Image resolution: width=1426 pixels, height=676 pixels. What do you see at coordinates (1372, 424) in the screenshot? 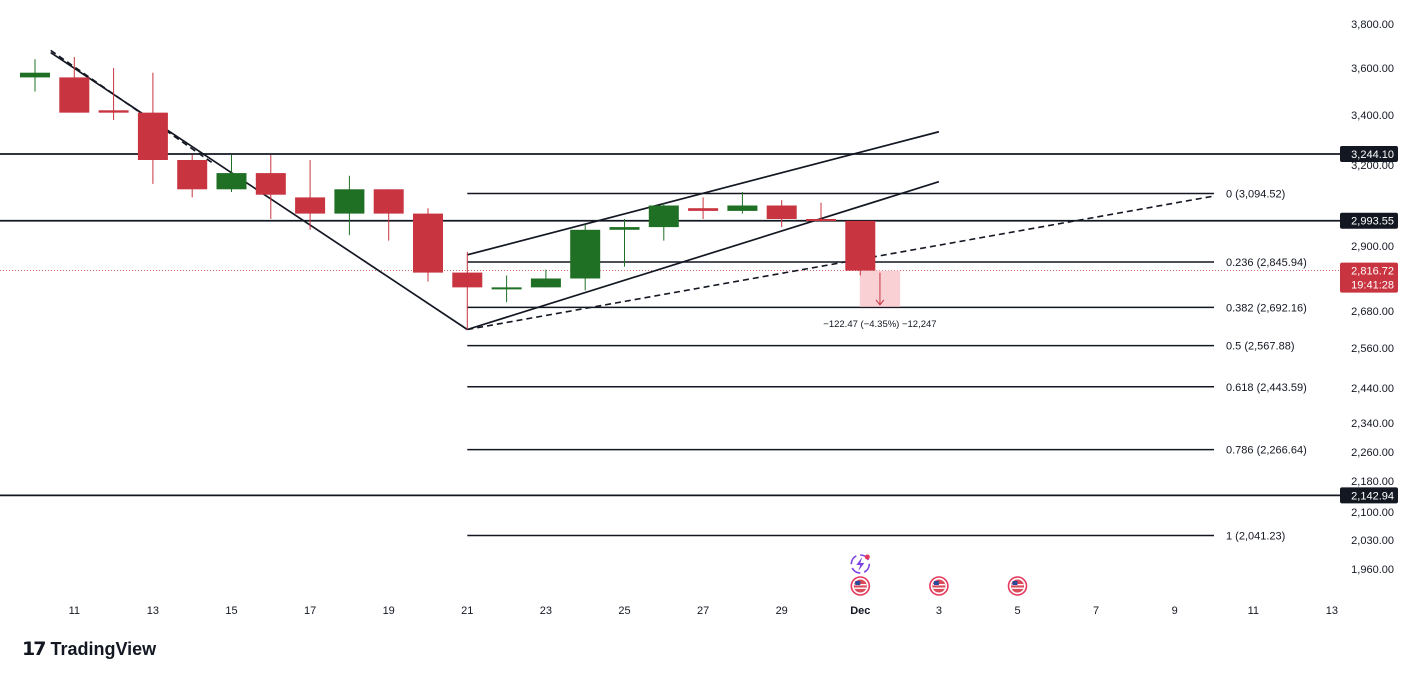
I see `price-tick-label: 2,340.00` at bounding box center [1372, 424].